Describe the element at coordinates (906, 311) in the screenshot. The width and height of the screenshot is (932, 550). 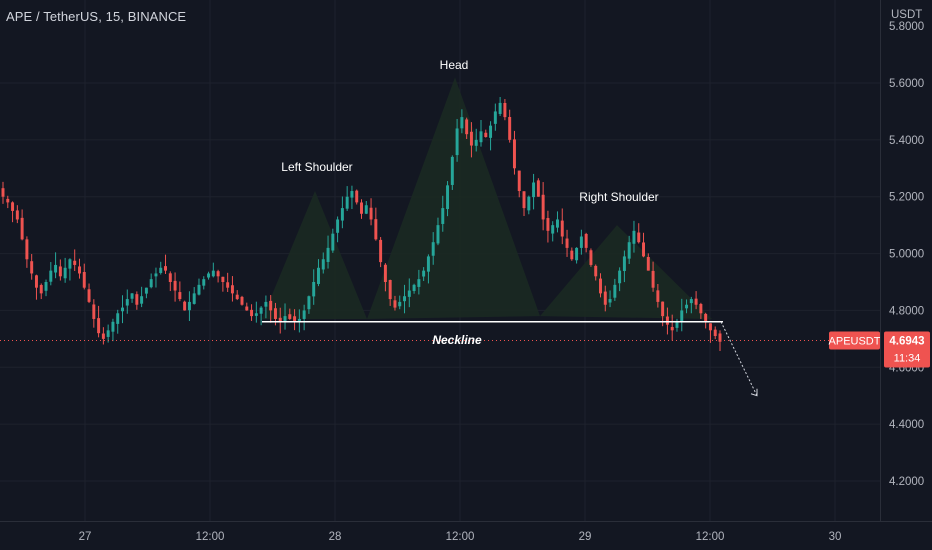
I see `price-tick-label: 4.8000` at that location.